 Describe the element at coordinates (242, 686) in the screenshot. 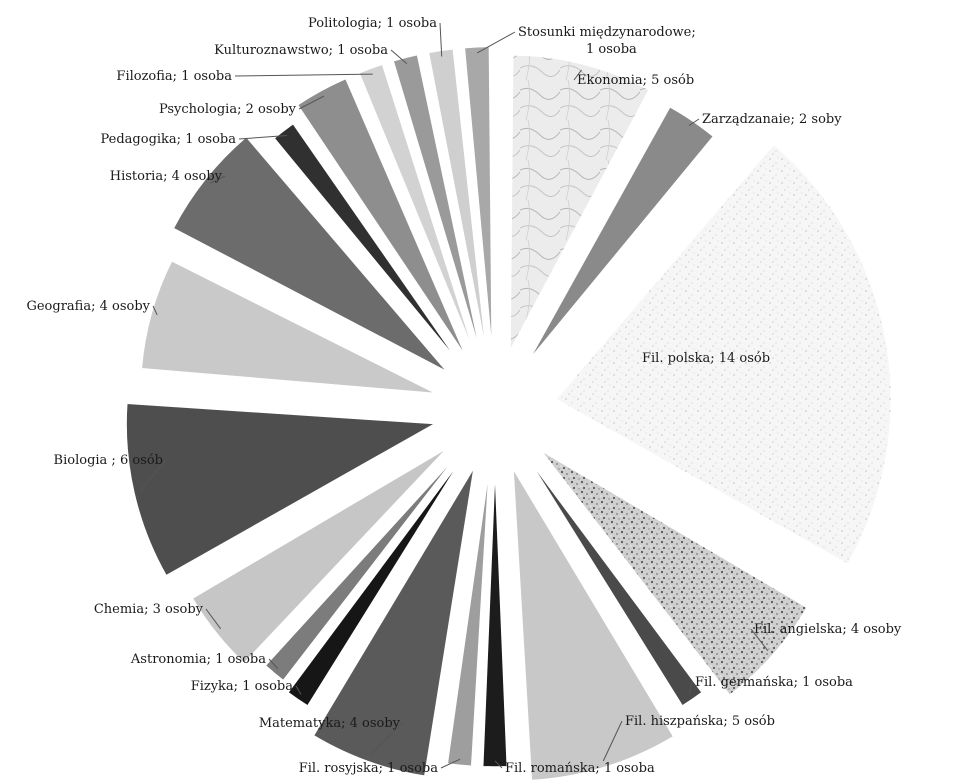

I see `slice-label: Fizyka; 1 osoba` at that location.